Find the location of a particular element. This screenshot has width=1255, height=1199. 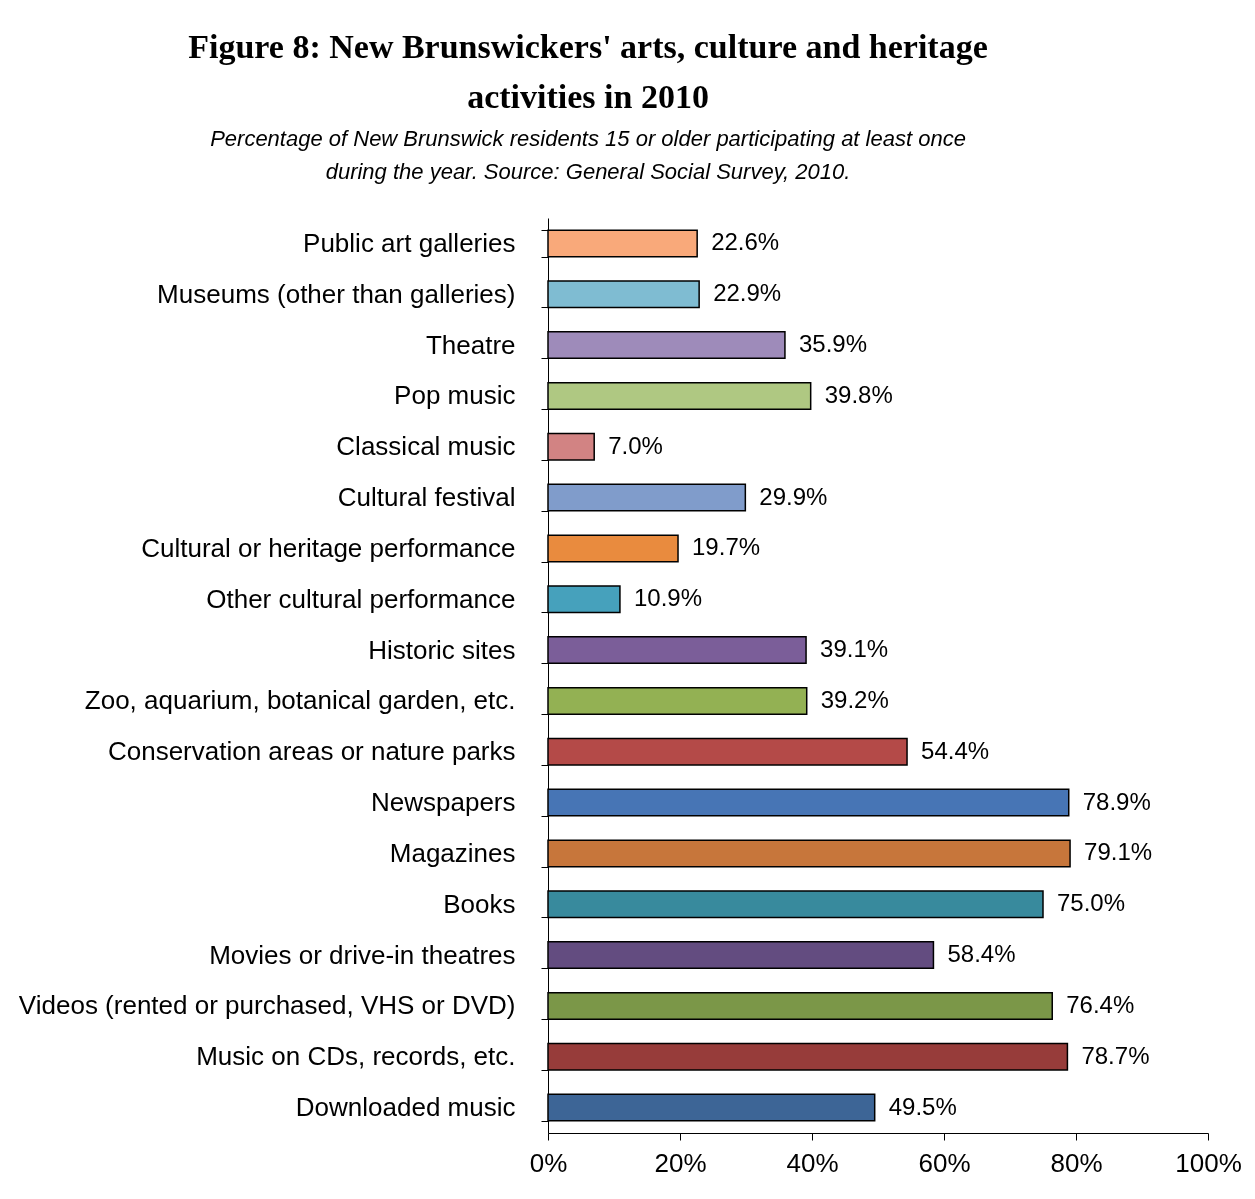

y-tick-label: Videos (rented or purchased, VHS or DVD) is located at coordinates (267, 1005).